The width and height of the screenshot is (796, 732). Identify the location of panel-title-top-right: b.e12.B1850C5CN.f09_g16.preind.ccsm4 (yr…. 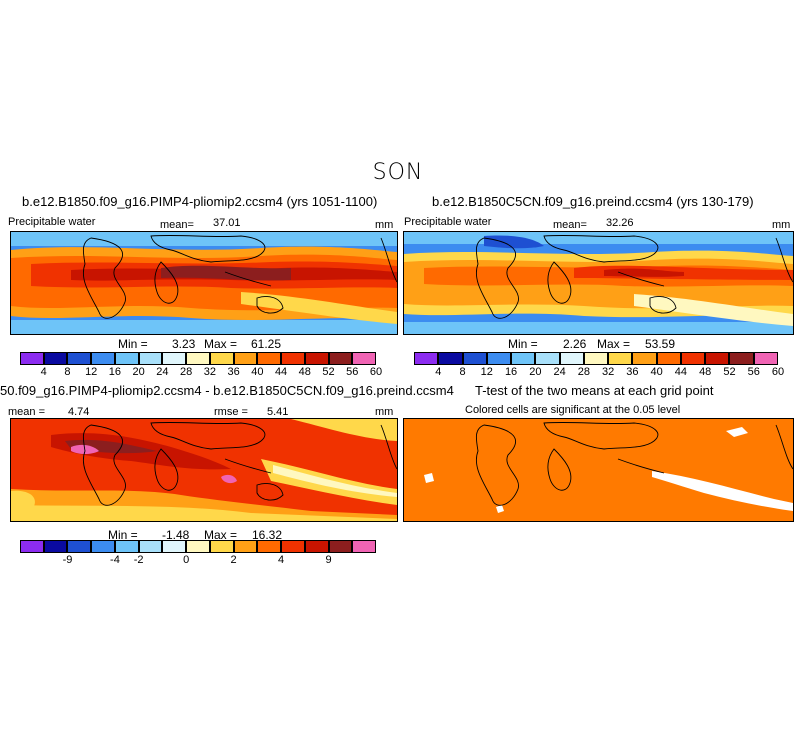
(593, 201).